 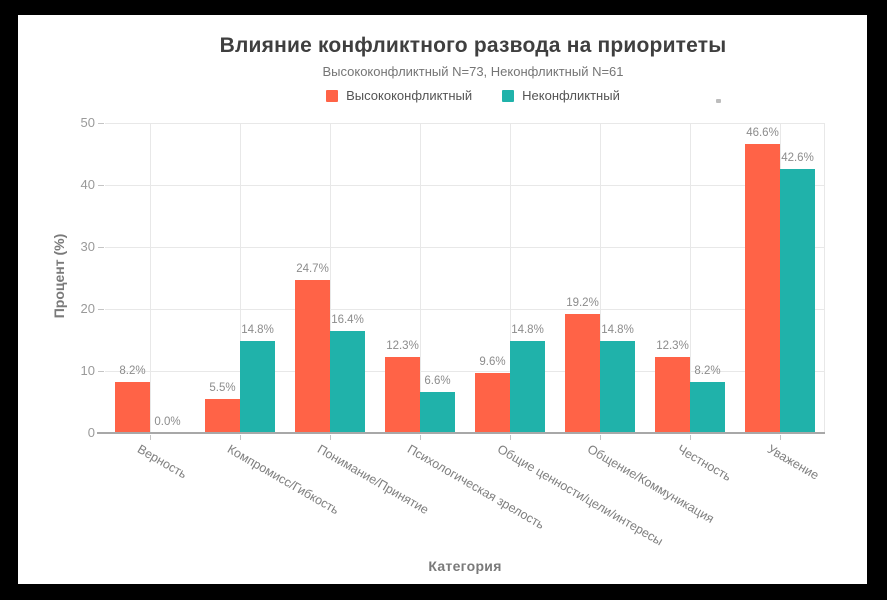 What do you see at coordinates (87, 122) in the screenshot?
I see `y-tick-label: 50` at bounding box center [87, 122].